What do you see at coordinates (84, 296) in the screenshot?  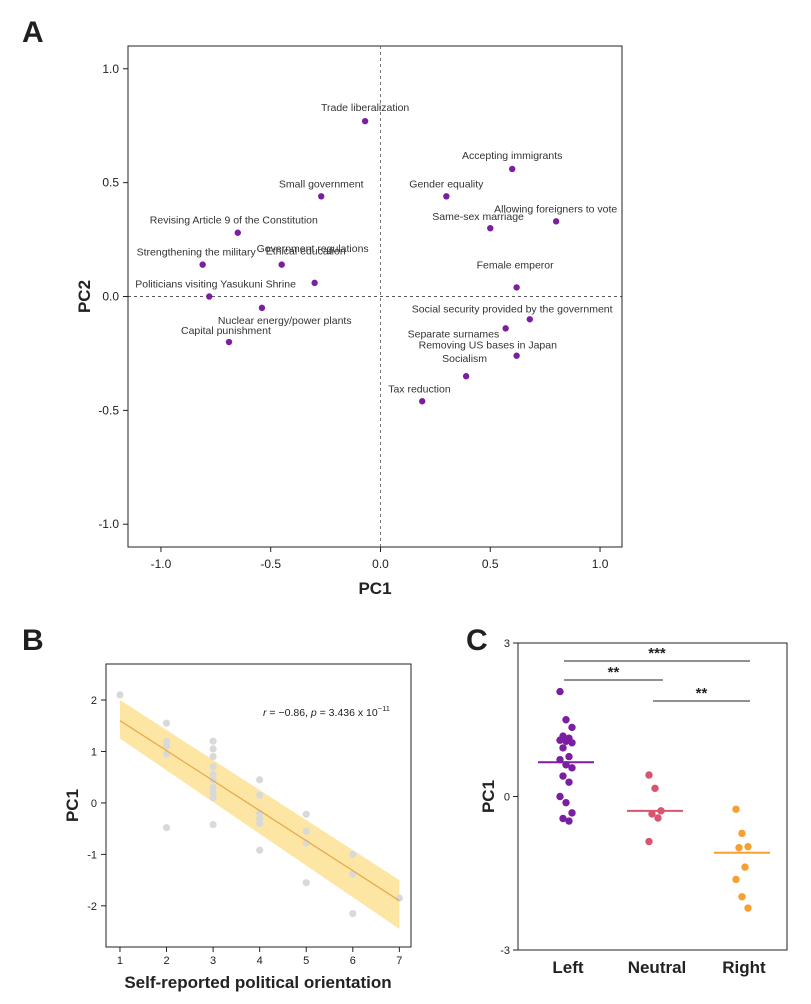 I see `y-axis-label: PC2` at bounding box center [84, 296].